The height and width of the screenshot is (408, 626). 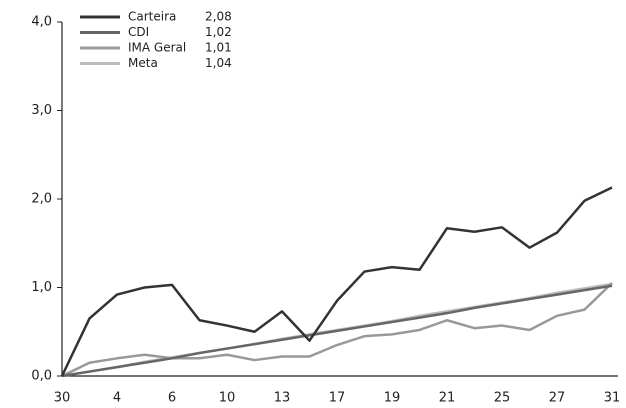 I want to click on legend-value: 2,08, so click(x=218, y=17).